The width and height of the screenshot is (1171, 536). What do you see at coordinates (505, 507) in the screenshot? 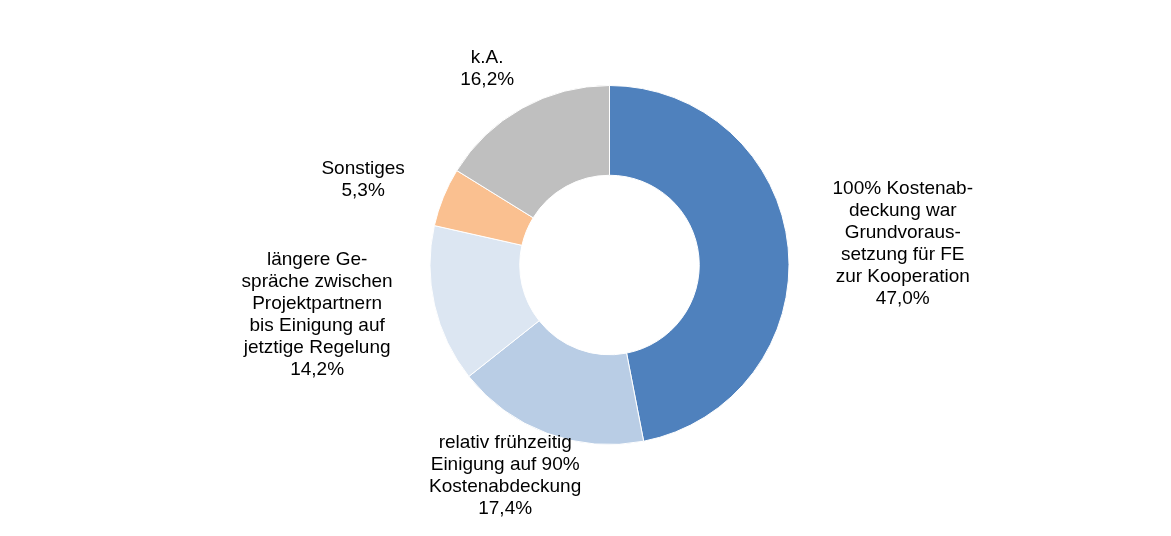
I see `data-label: 17,4%` at bounding box center [505, 507].